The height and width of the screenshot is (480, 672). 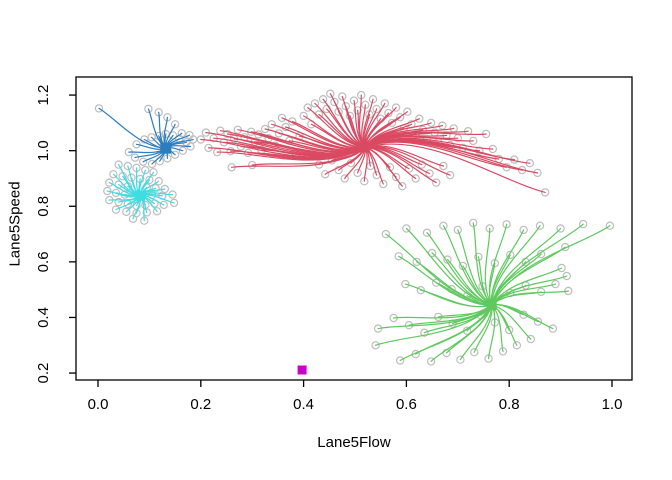 I want to click on cluster-blue-centroid-marker, so click(x=166, y=148).